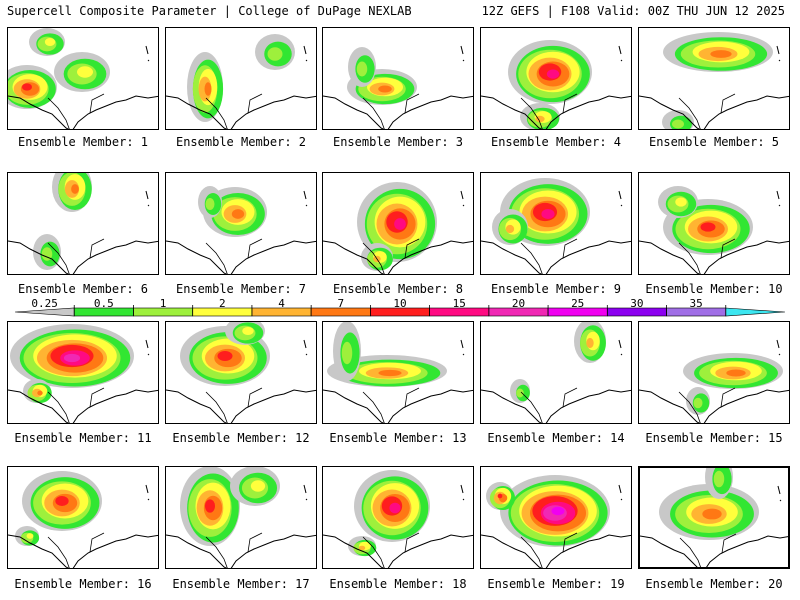 The height and width of the screenshot is (600, 800). Describe the element at coordinates (241, 438) in the screenshot. I see `ensemble-member-label: Ensemble Member: 12` at that location.